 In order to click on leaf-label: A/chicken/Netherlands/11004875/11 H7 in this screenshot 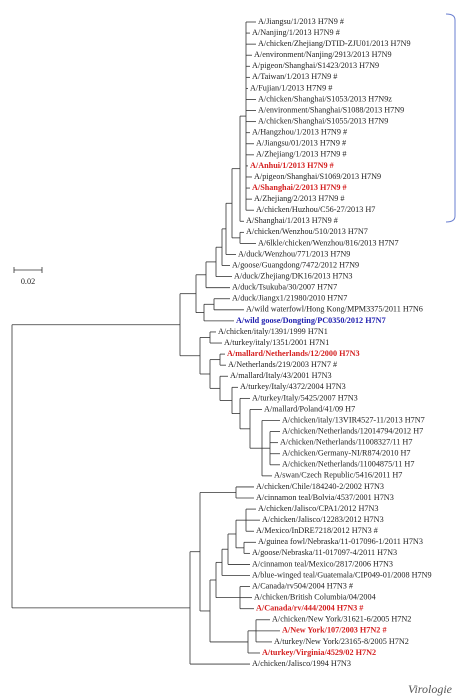, I will do `click(348, 464)`.